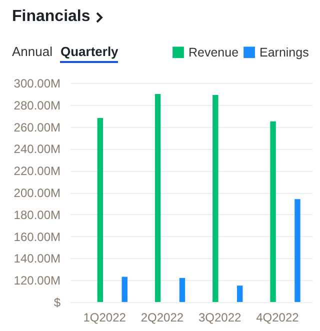 The height and width of the screenshot is (331, 320). Describe the element at coordinates (37, 237) in the screenshot. I see `y-tick-label: 160.00M` at that location.